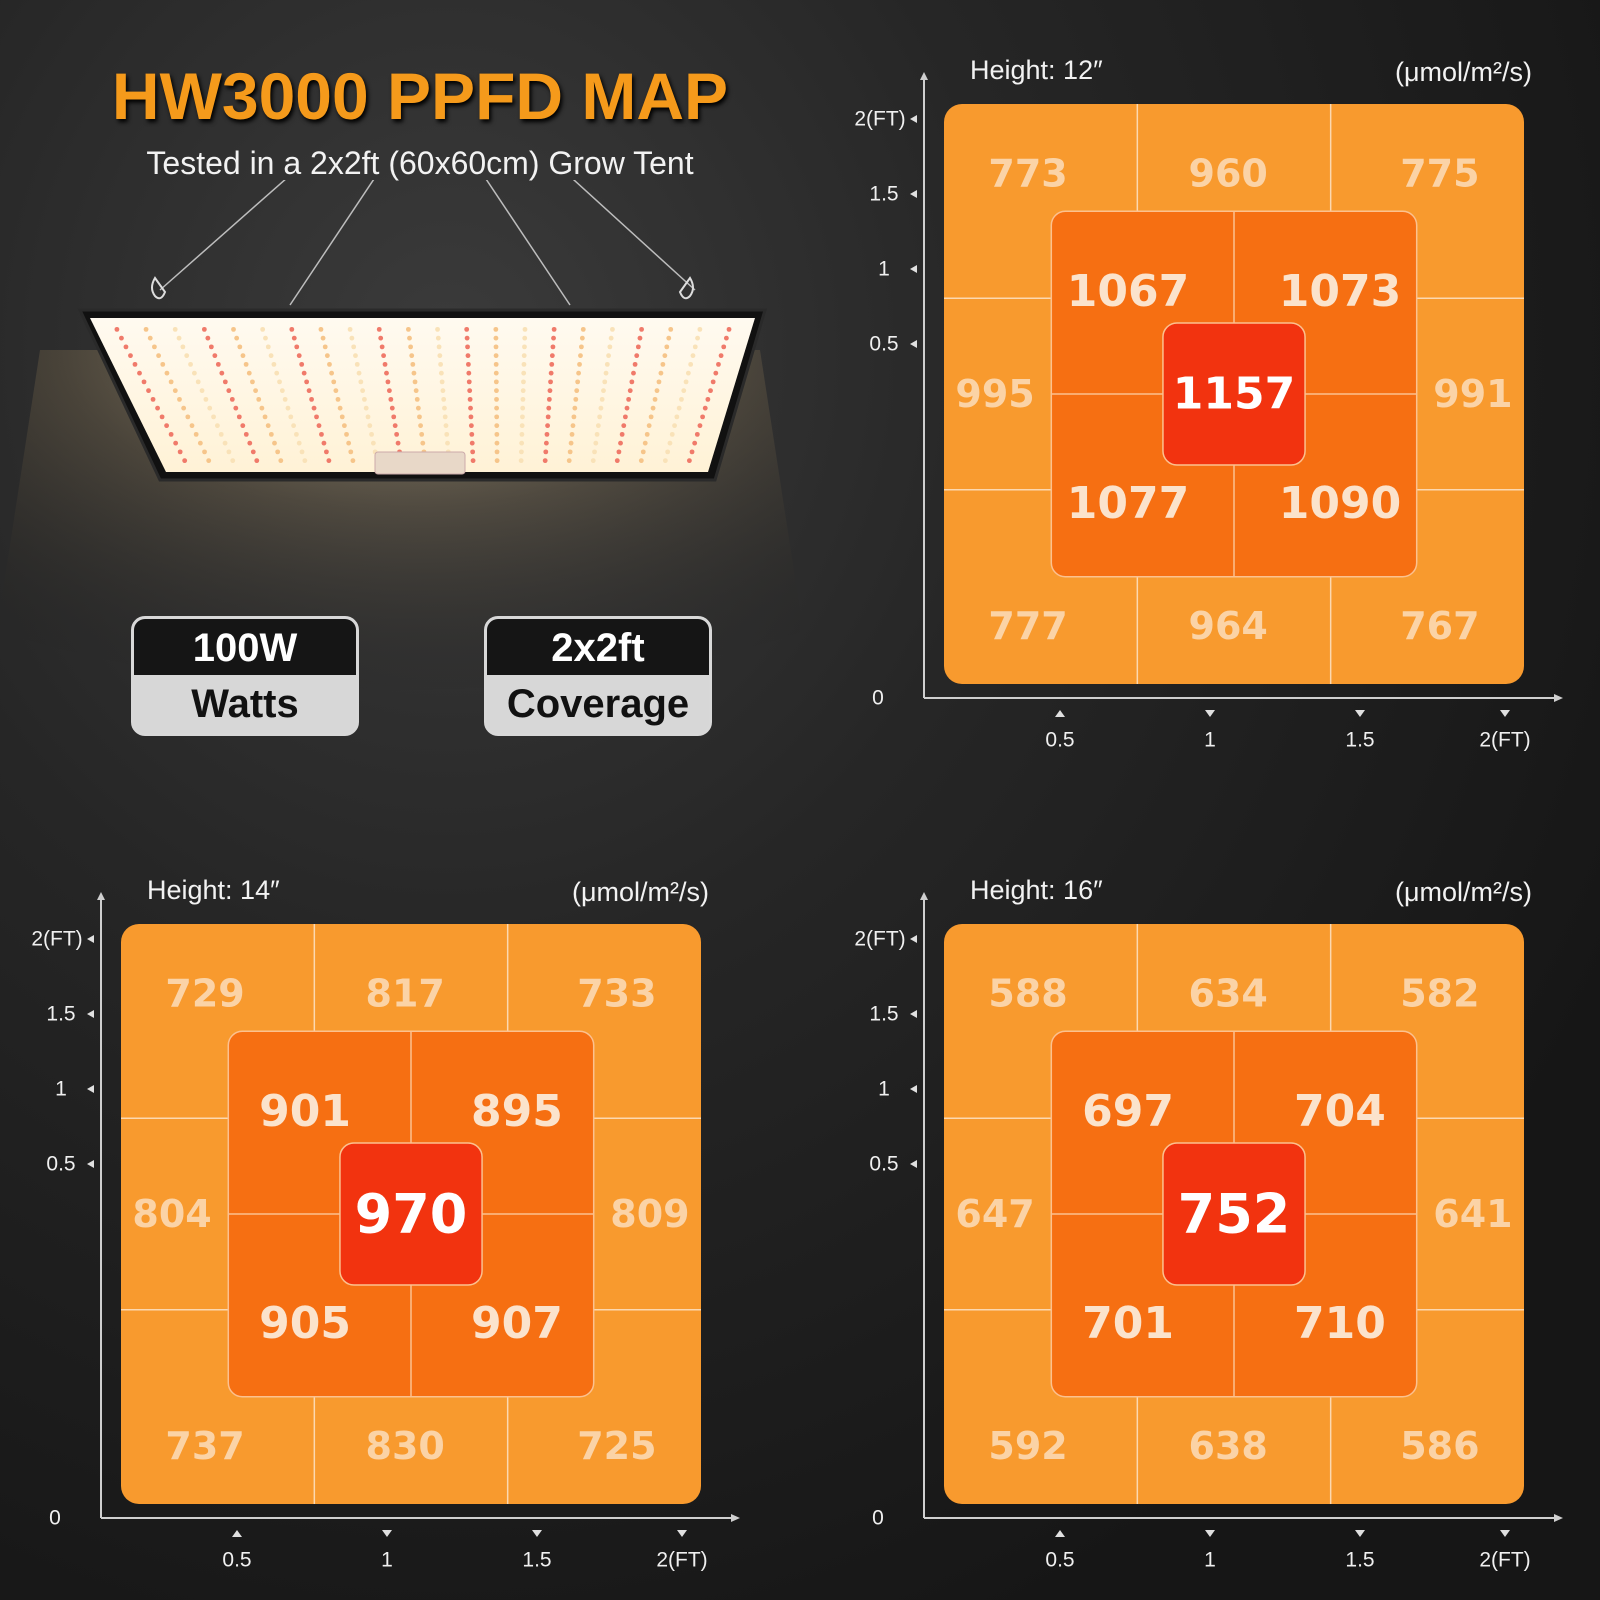  I want to click on outer-cell-value: 588, so click(1027, 994).